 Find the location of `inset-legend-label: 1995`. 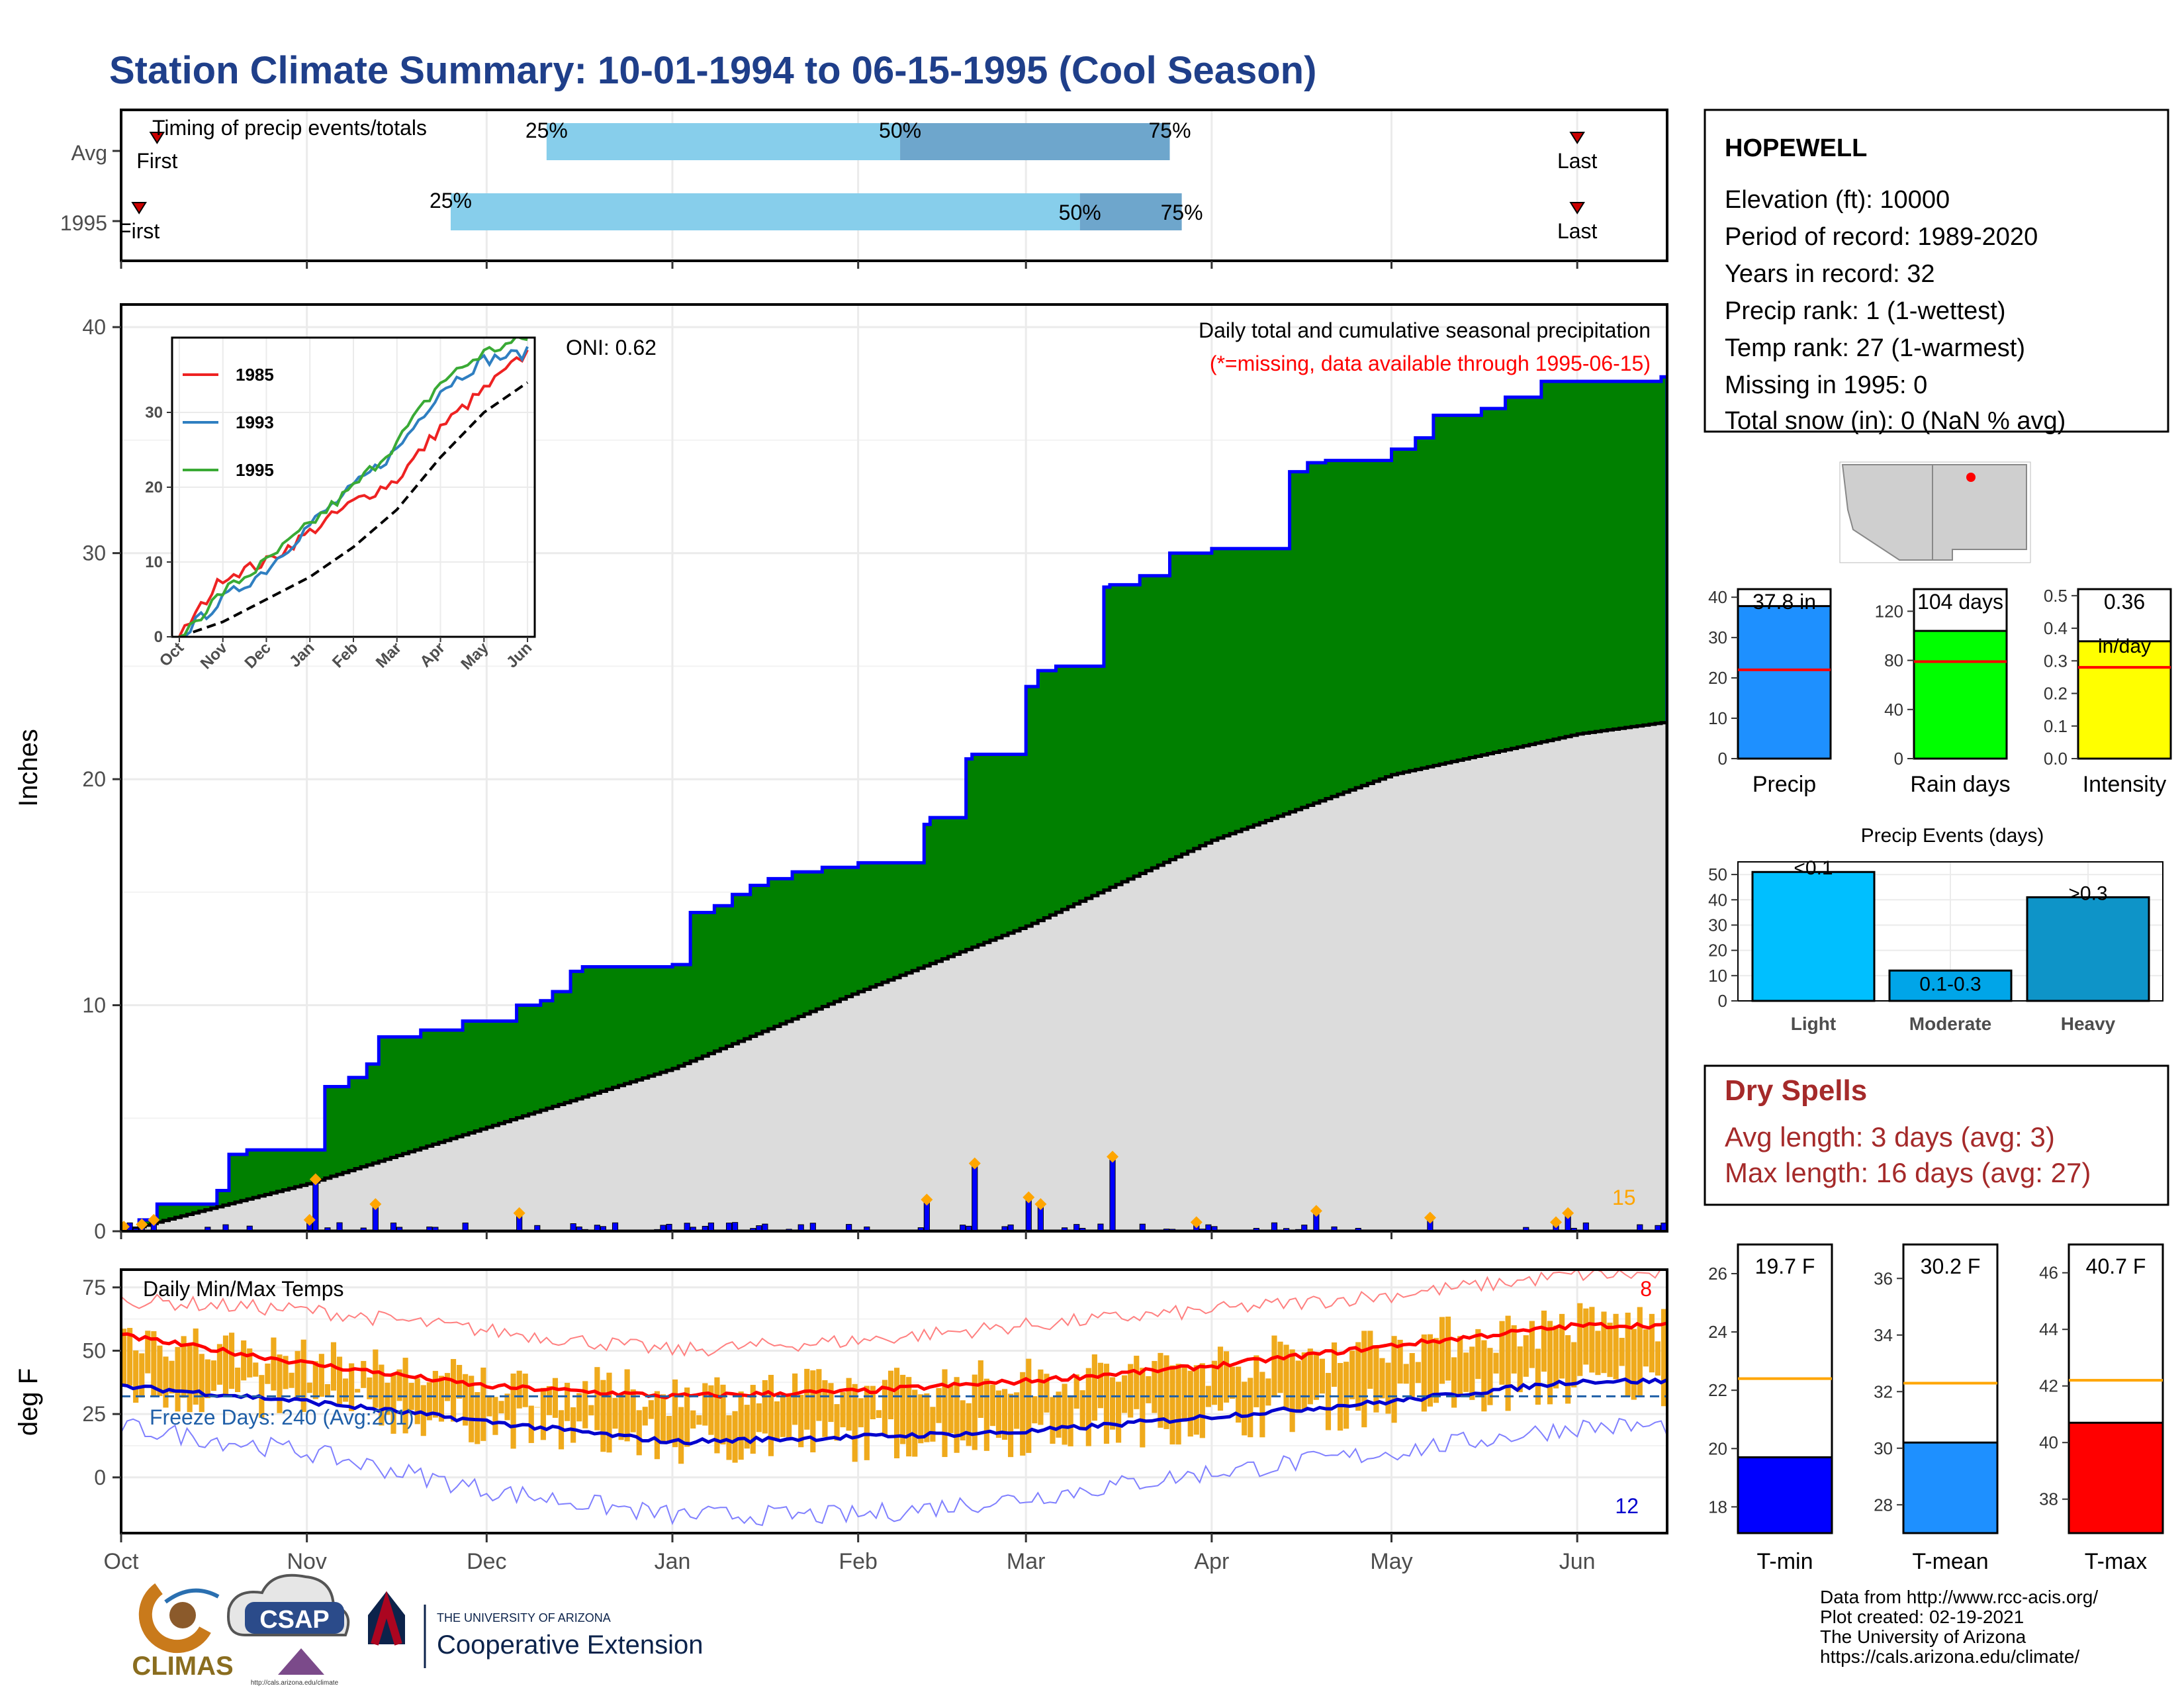

inset-legend-label: 1995 is located at coordinates (255, 470).